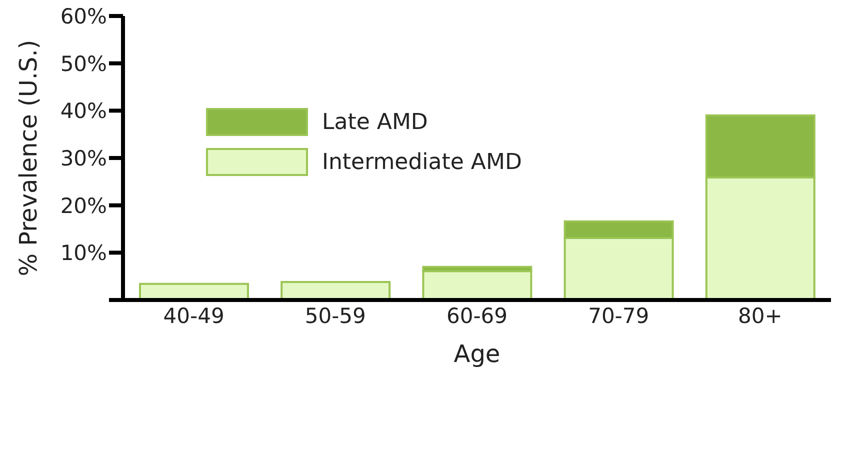 The width and height of the screenshot is (849, 460). What do you see at coordinates (83, 111) in the screenshot?
I see `y-tick-label: 40%` at bounding box center [83, 111].